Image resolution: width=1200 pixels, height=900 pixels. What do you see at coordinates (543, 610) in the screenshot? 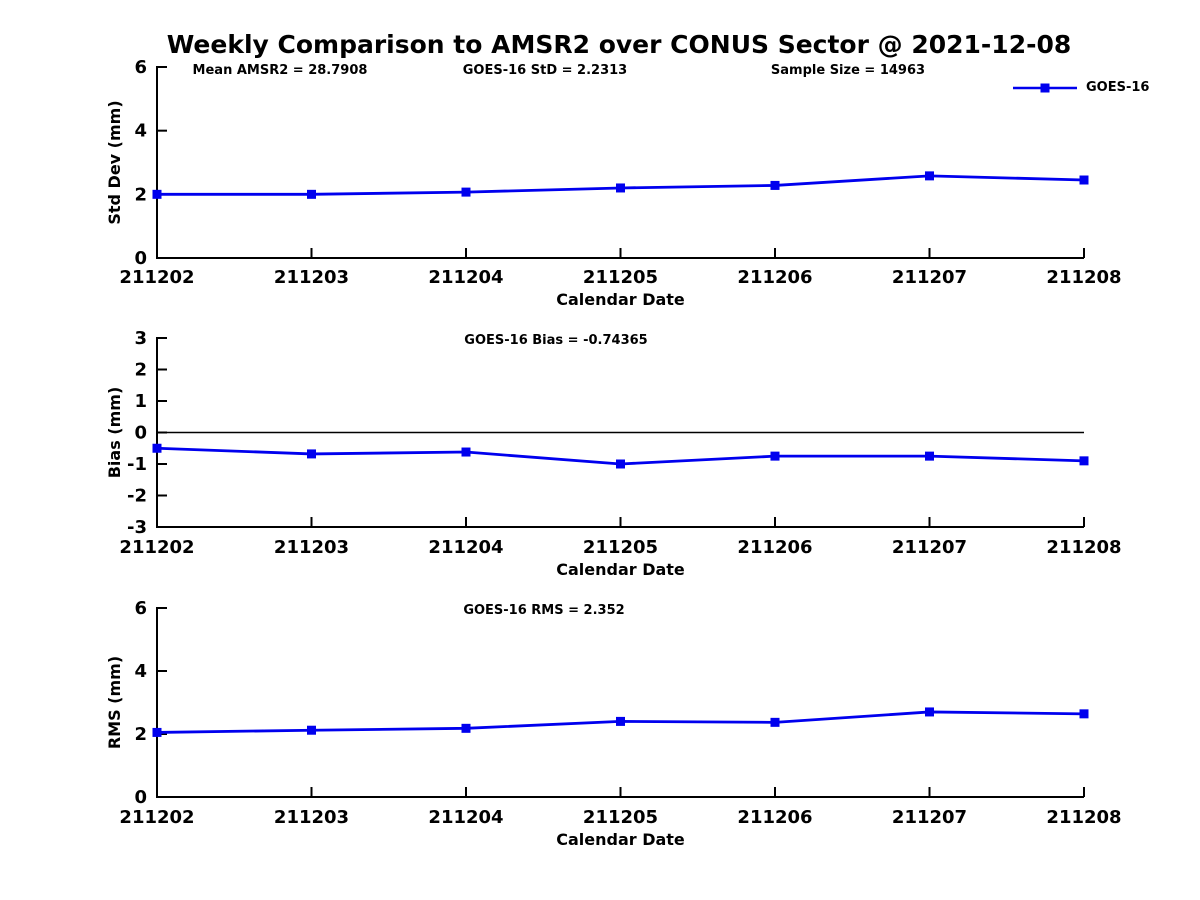
I see `annotation: GOES-16 RMS = 2.352` at bounding box center [543, 610].